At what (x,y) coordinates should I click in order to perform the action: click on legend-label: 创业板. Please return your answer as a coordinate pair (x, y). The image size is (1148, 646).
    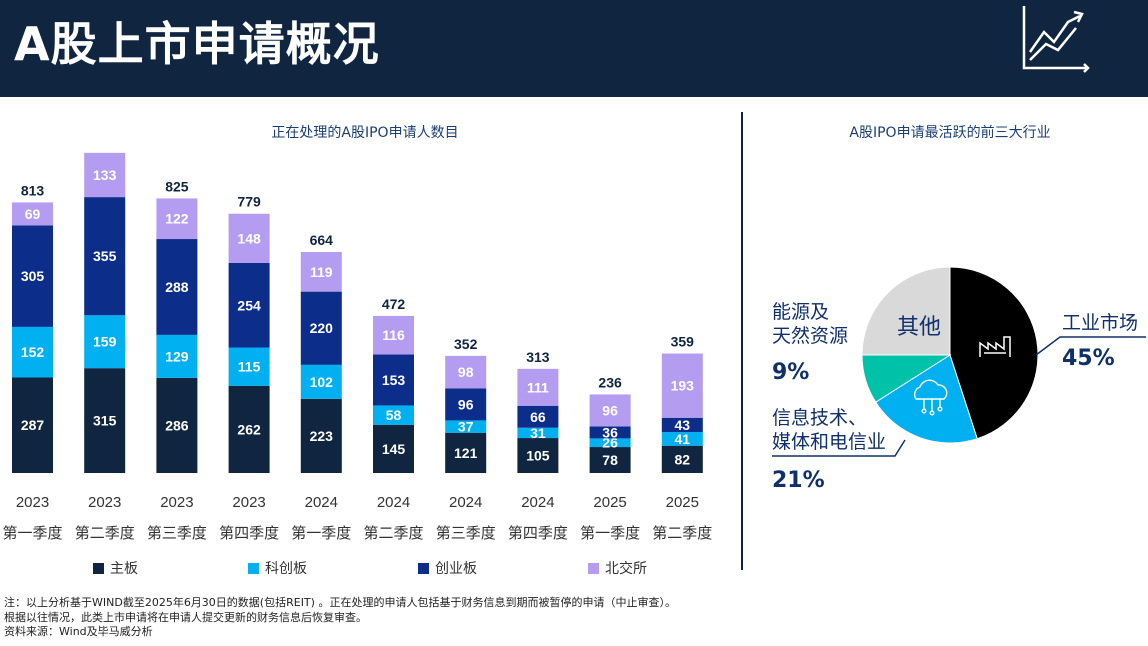
    Looking at the image, I should click on (456, 569).